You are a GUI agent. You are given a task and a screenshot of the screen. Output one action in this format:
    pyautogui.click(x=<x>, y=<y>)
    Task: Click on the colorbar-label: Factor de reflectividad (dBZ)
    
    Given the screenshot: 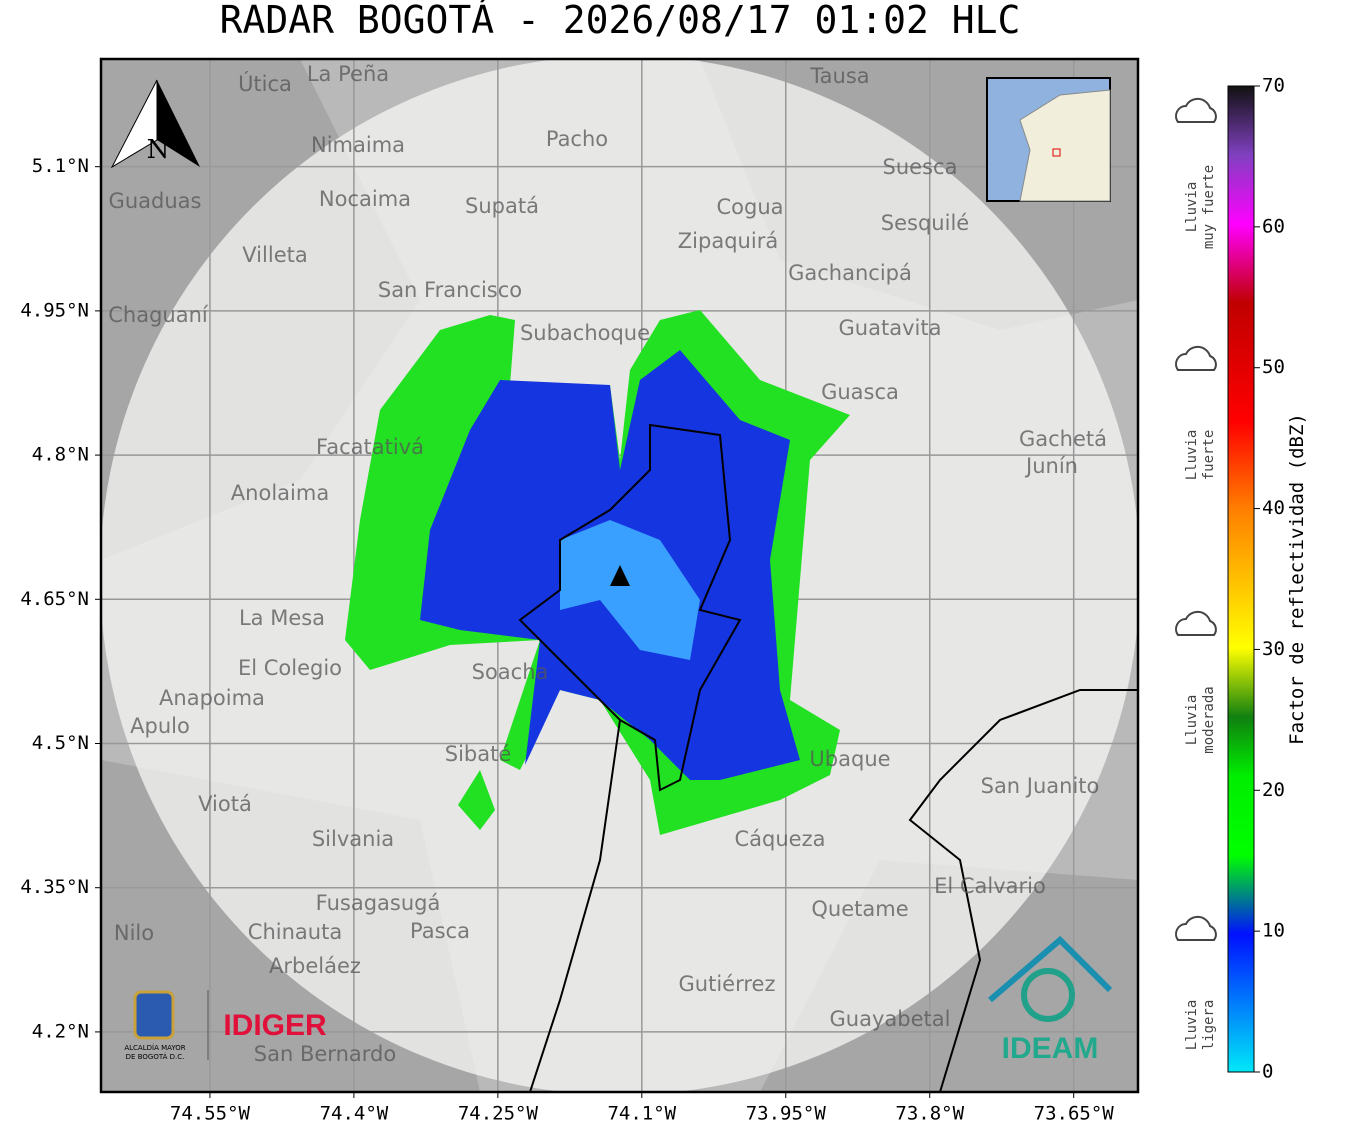 What is the action you would take?
    pyautogui.click(x=1297, y=579)
    